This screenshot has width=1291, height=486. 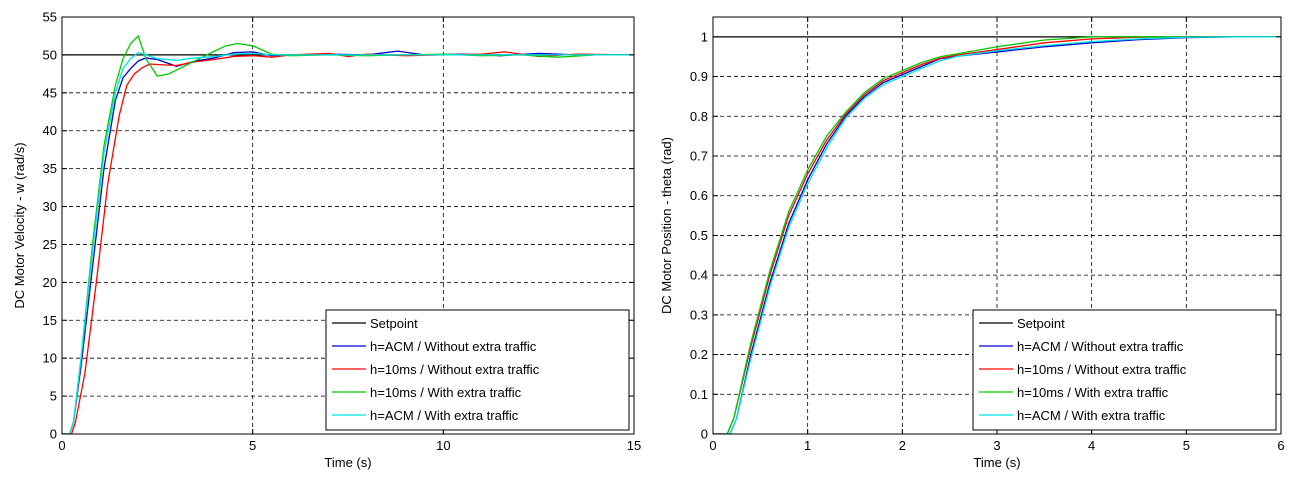 I want to click on y-tick-label: 1, so click(x=704, y=36).